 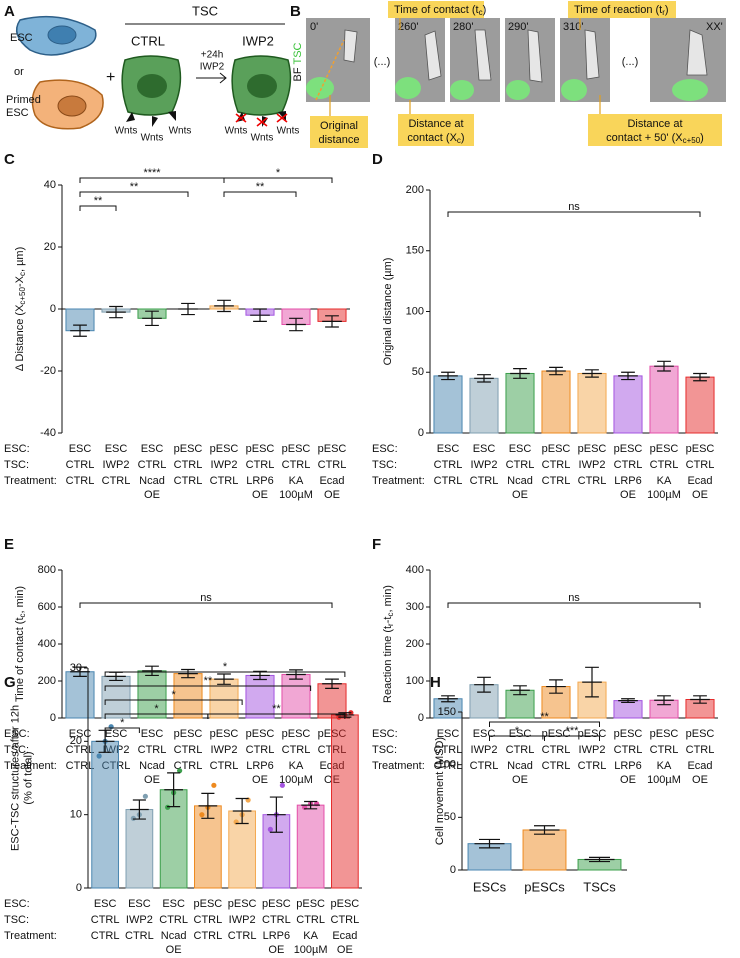 I want to click on x-tick-label: TSCs, so click(x=599, y=886).